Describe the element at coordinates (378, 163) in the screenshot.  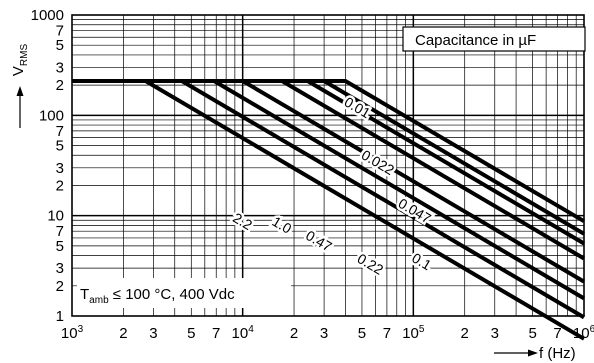
I see `series-label-0.022: 0.022` at that location.